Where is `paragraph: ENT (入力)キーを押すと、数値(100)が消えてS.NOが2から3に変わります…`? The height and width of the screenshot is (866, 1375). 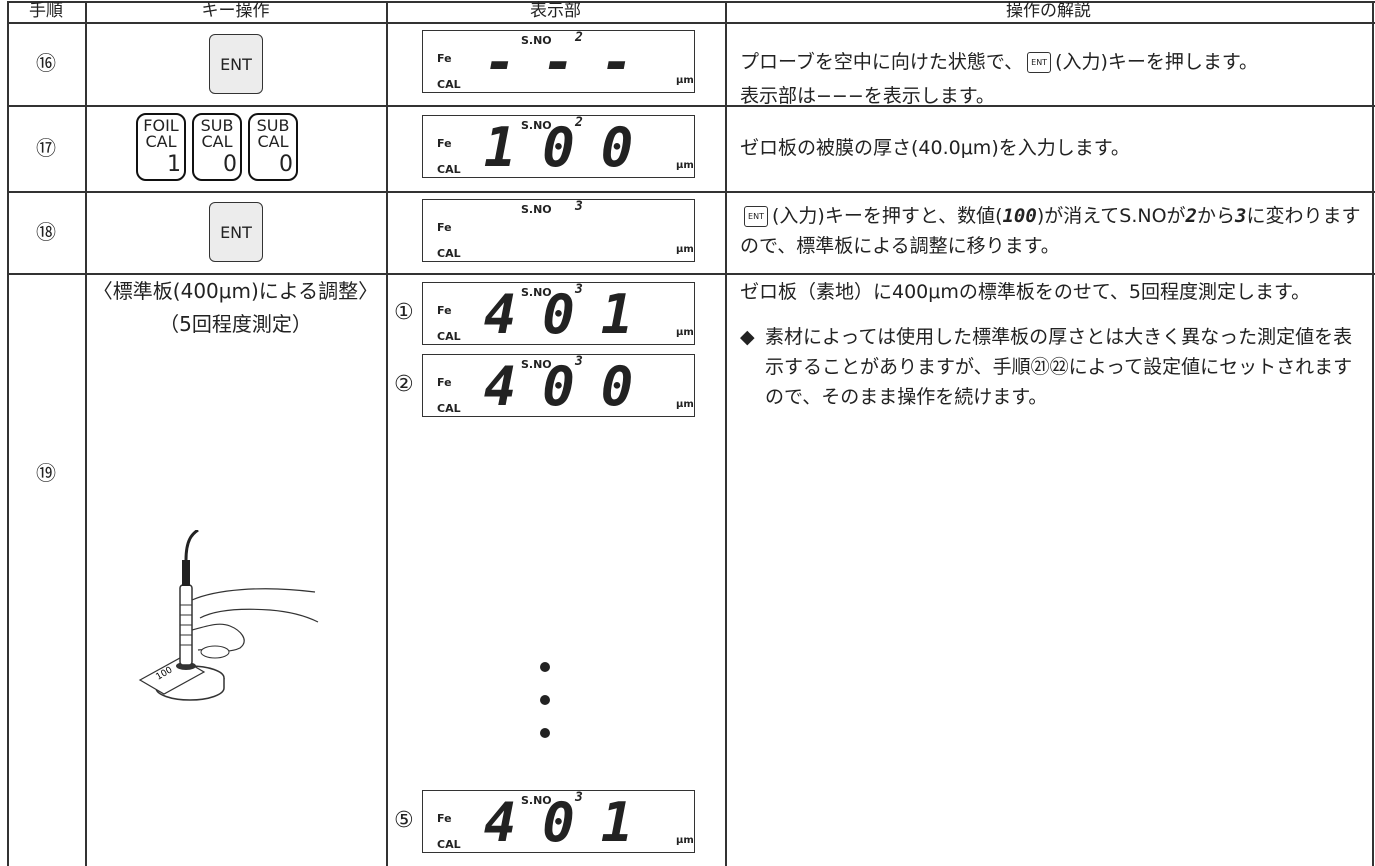
paragraph: ENT (入力)キーを押すと、数値(100)が消えてS.NOが2から3に変わります… is located at coordinates (1054, 231).